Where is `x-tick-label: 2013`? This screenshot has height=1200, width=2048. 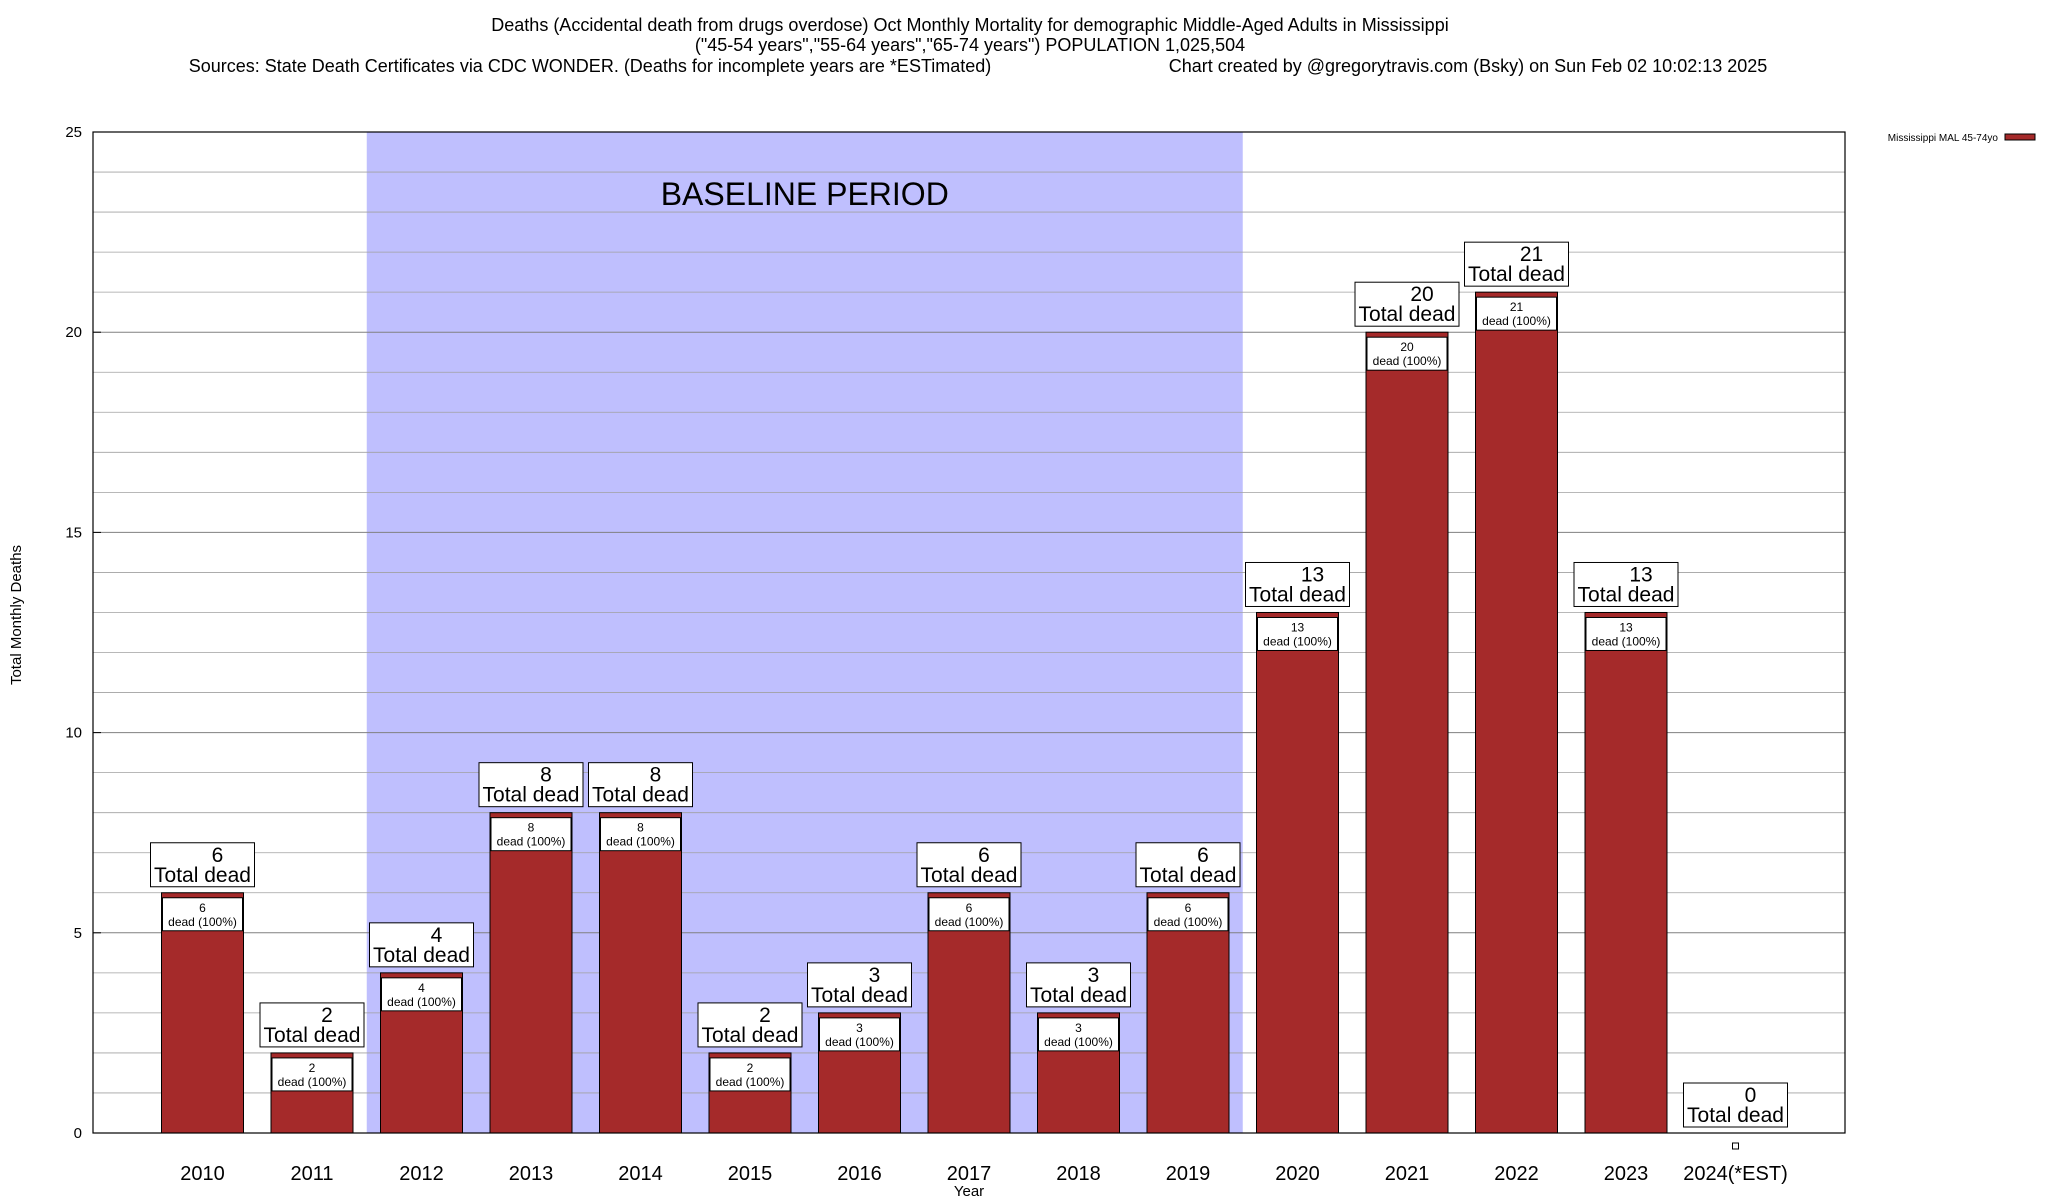
x-tick-label: 2013 is located at coordinates (531, 1174).